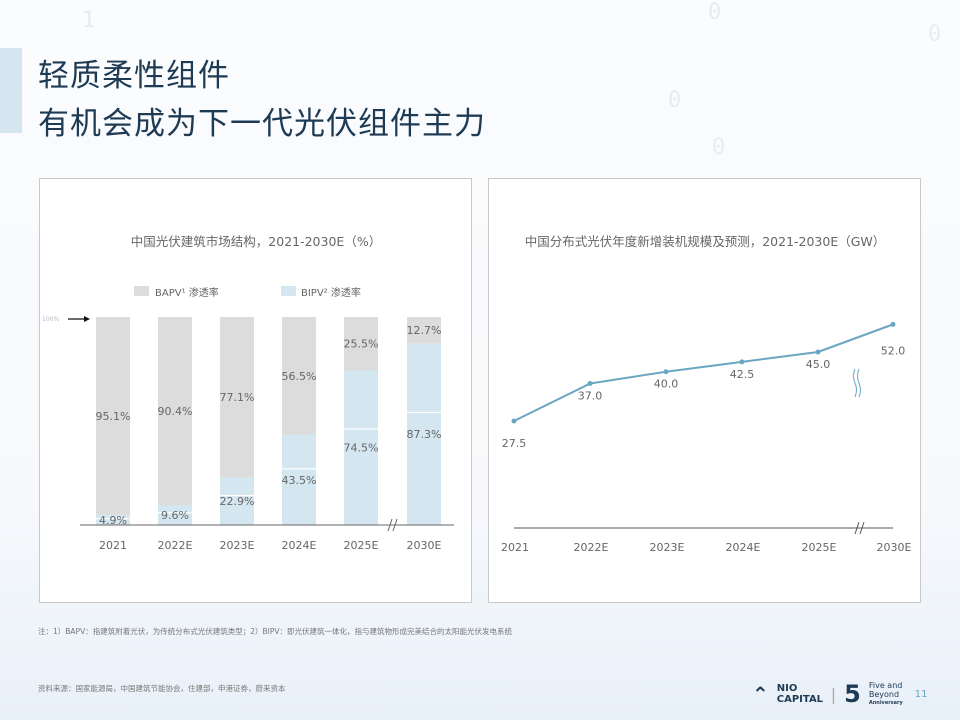 The width and height of the screenshot is (960, 720). What do you see at coordinates (705, 241) in the screenshot?
I see `chart-title: 中国分布式光伏年度新增装机规模及预测，2021-2030E（GW）` at bounding box center [705, 241].